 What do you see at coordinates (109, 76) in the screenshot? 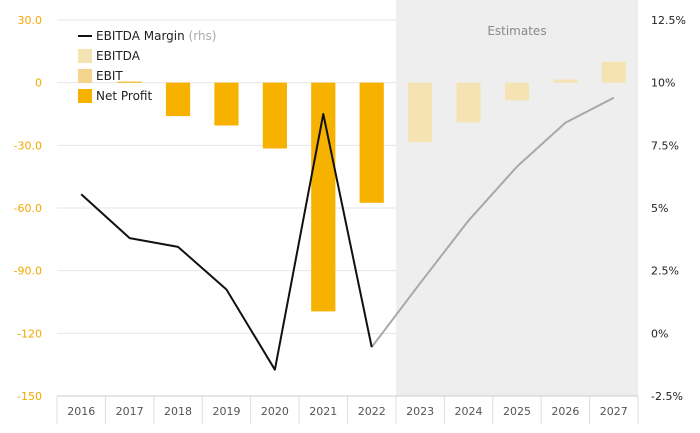
I see `legend-label: EBIT` at bounding box center [109, 76].